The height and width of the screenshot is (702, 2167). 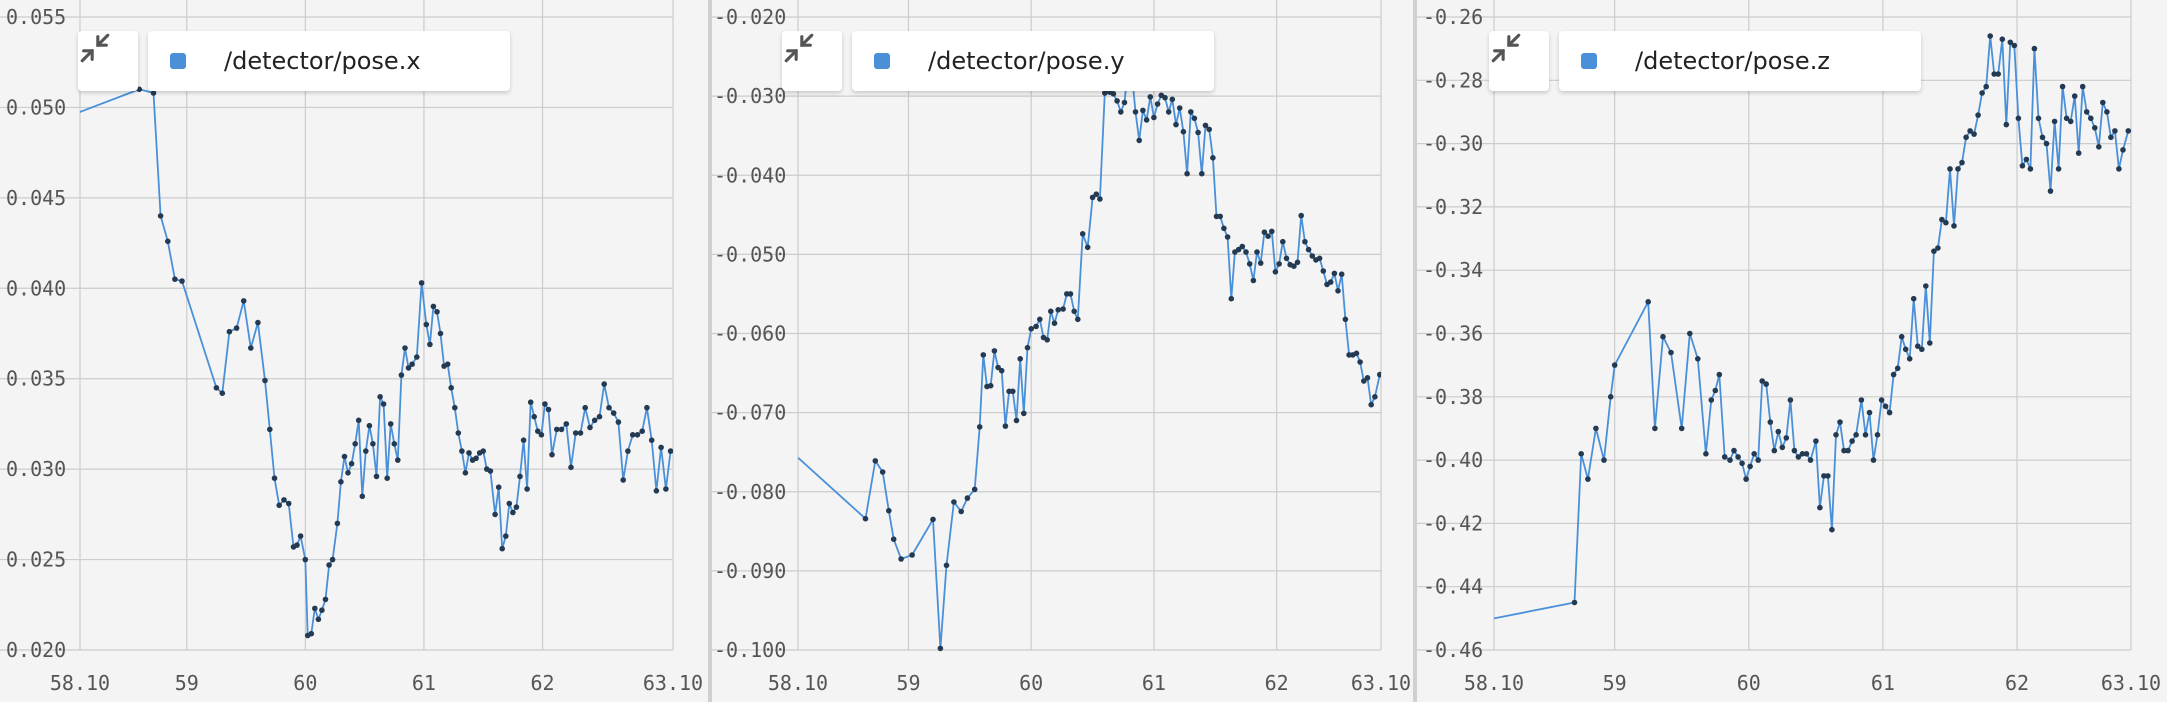 I want to click on x-tick-label: 58.10, so click(x=80, y=683).